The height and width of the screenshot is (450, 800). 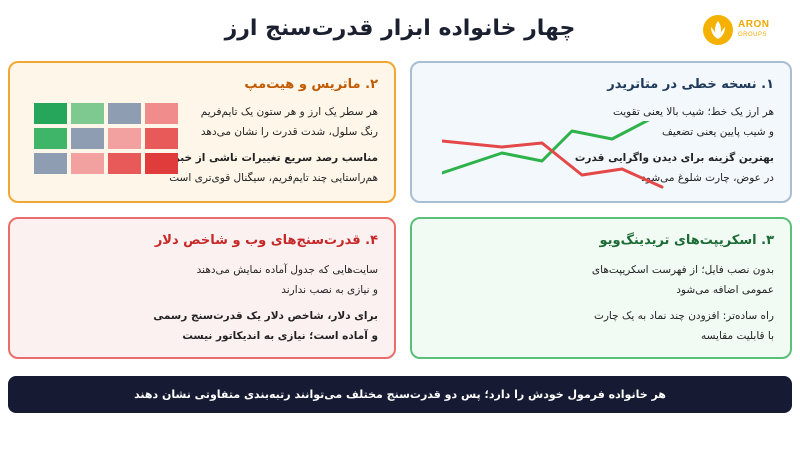 What do you see at coordinates (265, 316) in the screenshot?
I see `card-bold-line: برای دلار، شاخص دلار یک قدرت‌سنج رسمی` at bounding box center [265, 316].